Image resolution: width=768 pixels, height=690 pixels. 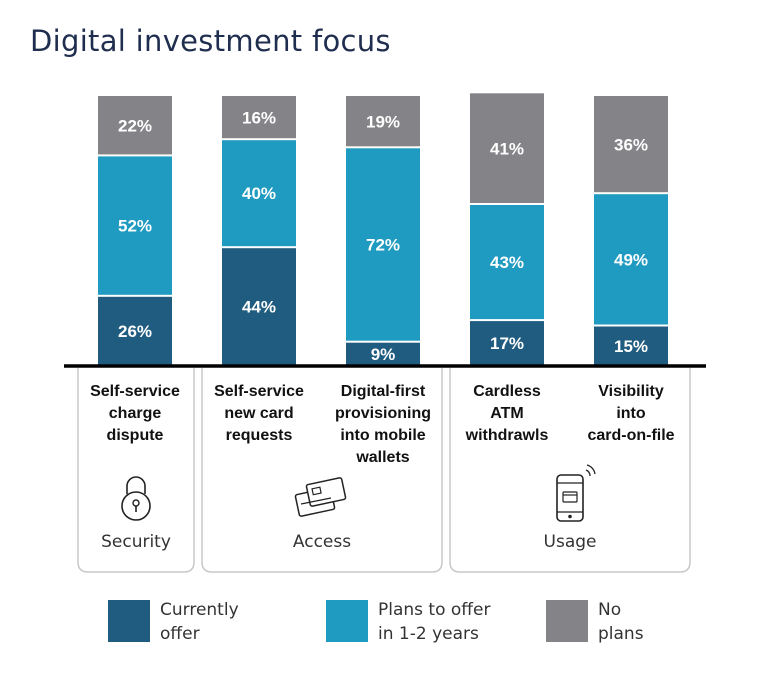 I want to click on data-label: 49%, so click(x=631, y=259).